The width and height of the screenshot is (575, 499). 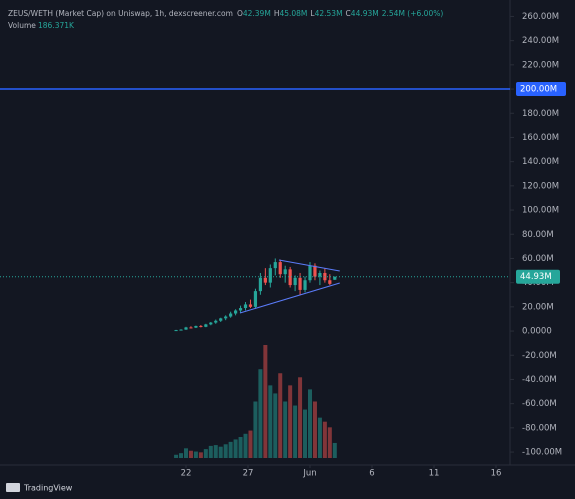 I want to click on y-tick-label: -60.00M, so click(x=539, y=404).